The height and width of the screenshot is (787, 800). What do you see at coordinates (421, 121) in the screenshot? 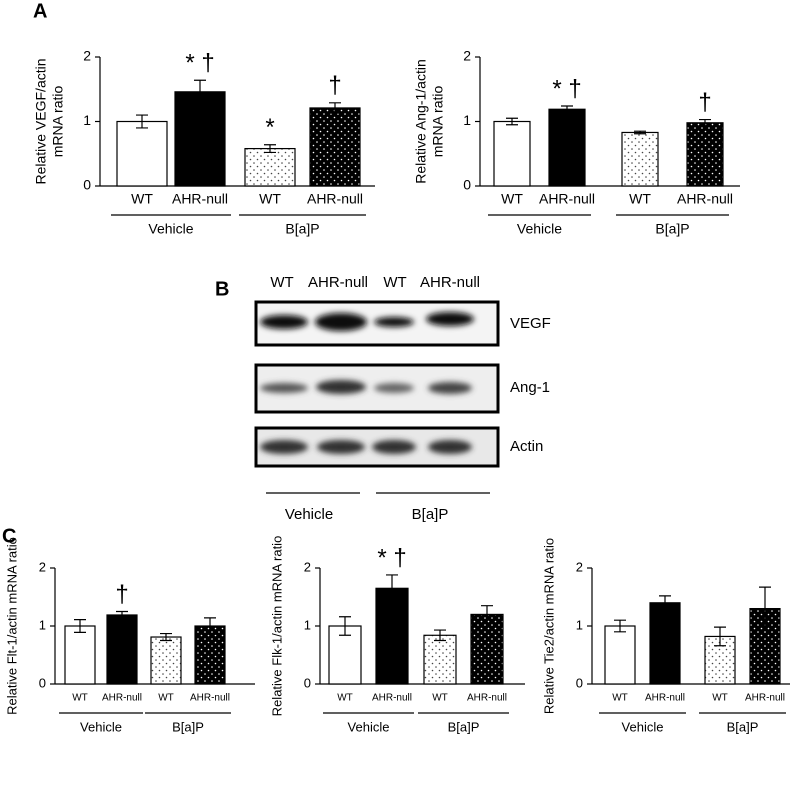
I see `y-axis-label: Relative Ang-1/actin` at bounding box center [421, 121].